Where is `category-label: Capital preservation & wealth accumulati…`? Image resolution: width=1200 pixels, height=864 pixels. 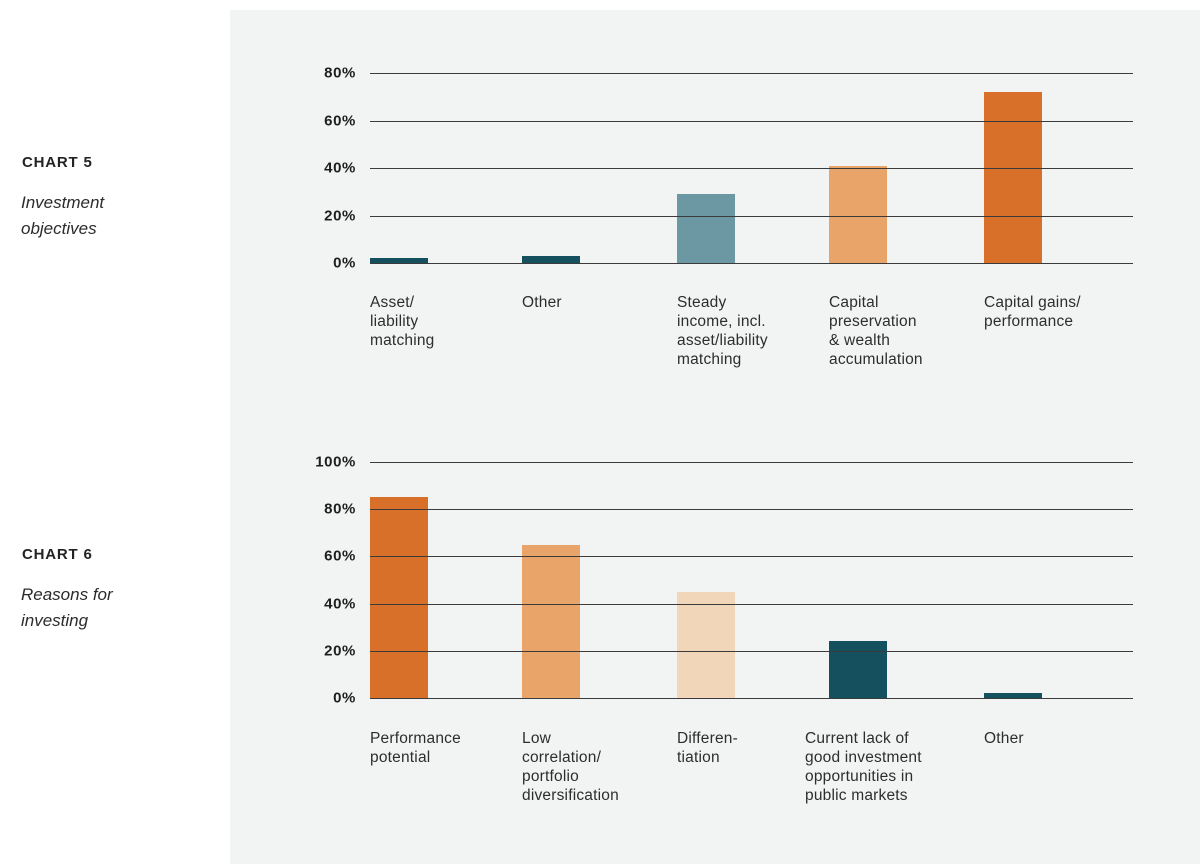
category-label: Capital preservation & wealth accumulati… is located at coordinates (876, 331).